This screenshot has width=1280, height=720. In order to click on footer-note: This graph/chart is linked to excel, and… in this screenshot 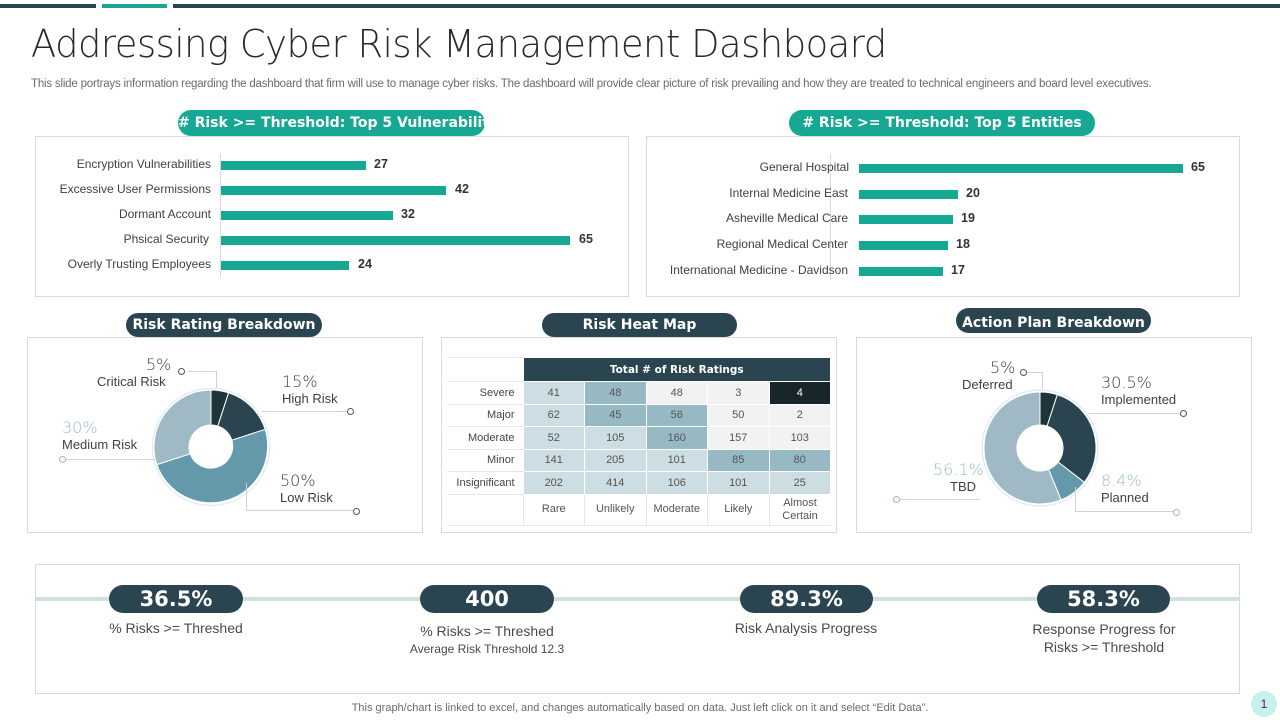, I will do `click(640, 708)`.